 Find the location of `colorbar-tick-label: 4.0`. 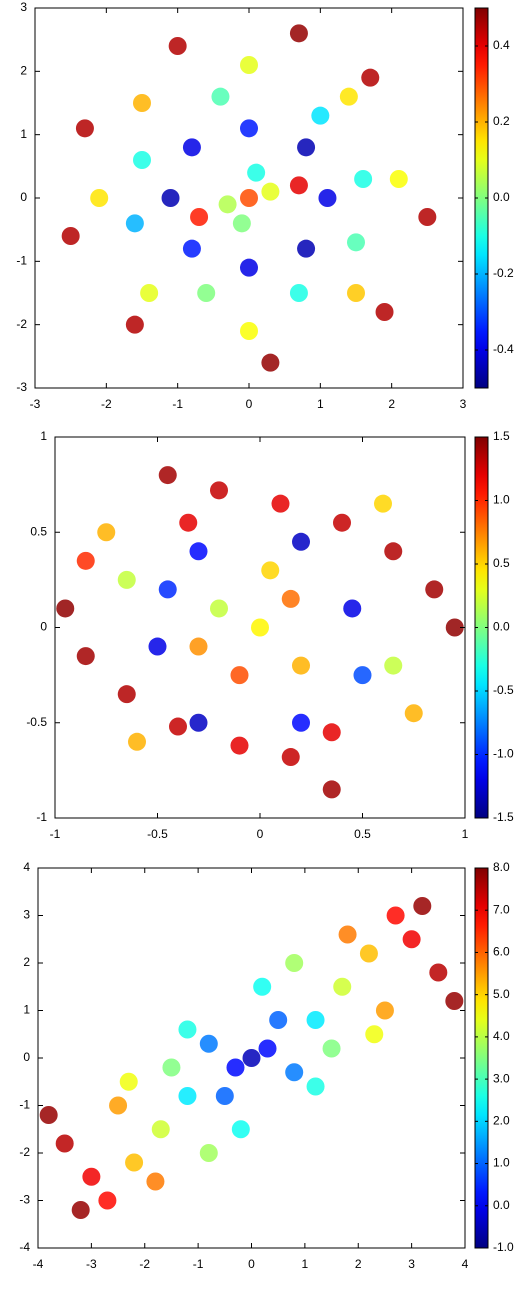

colorbar-tick-label: 4.0 is located at coordinates (501, 1036).